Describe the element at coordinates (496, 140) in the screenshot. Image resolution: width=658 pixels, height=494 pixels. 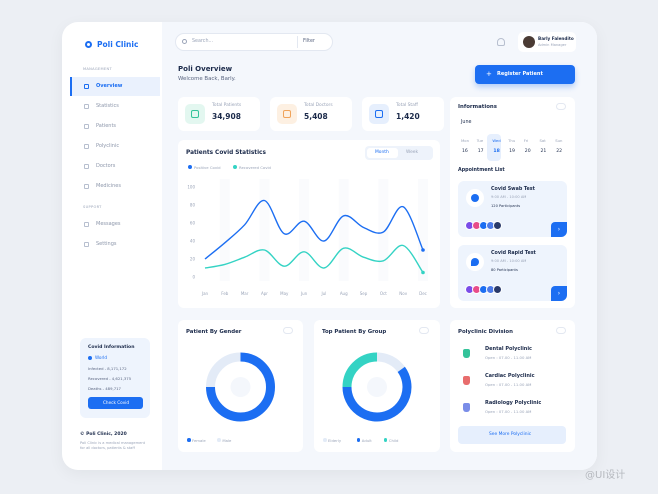
I see `day-name: Wed` at that location.